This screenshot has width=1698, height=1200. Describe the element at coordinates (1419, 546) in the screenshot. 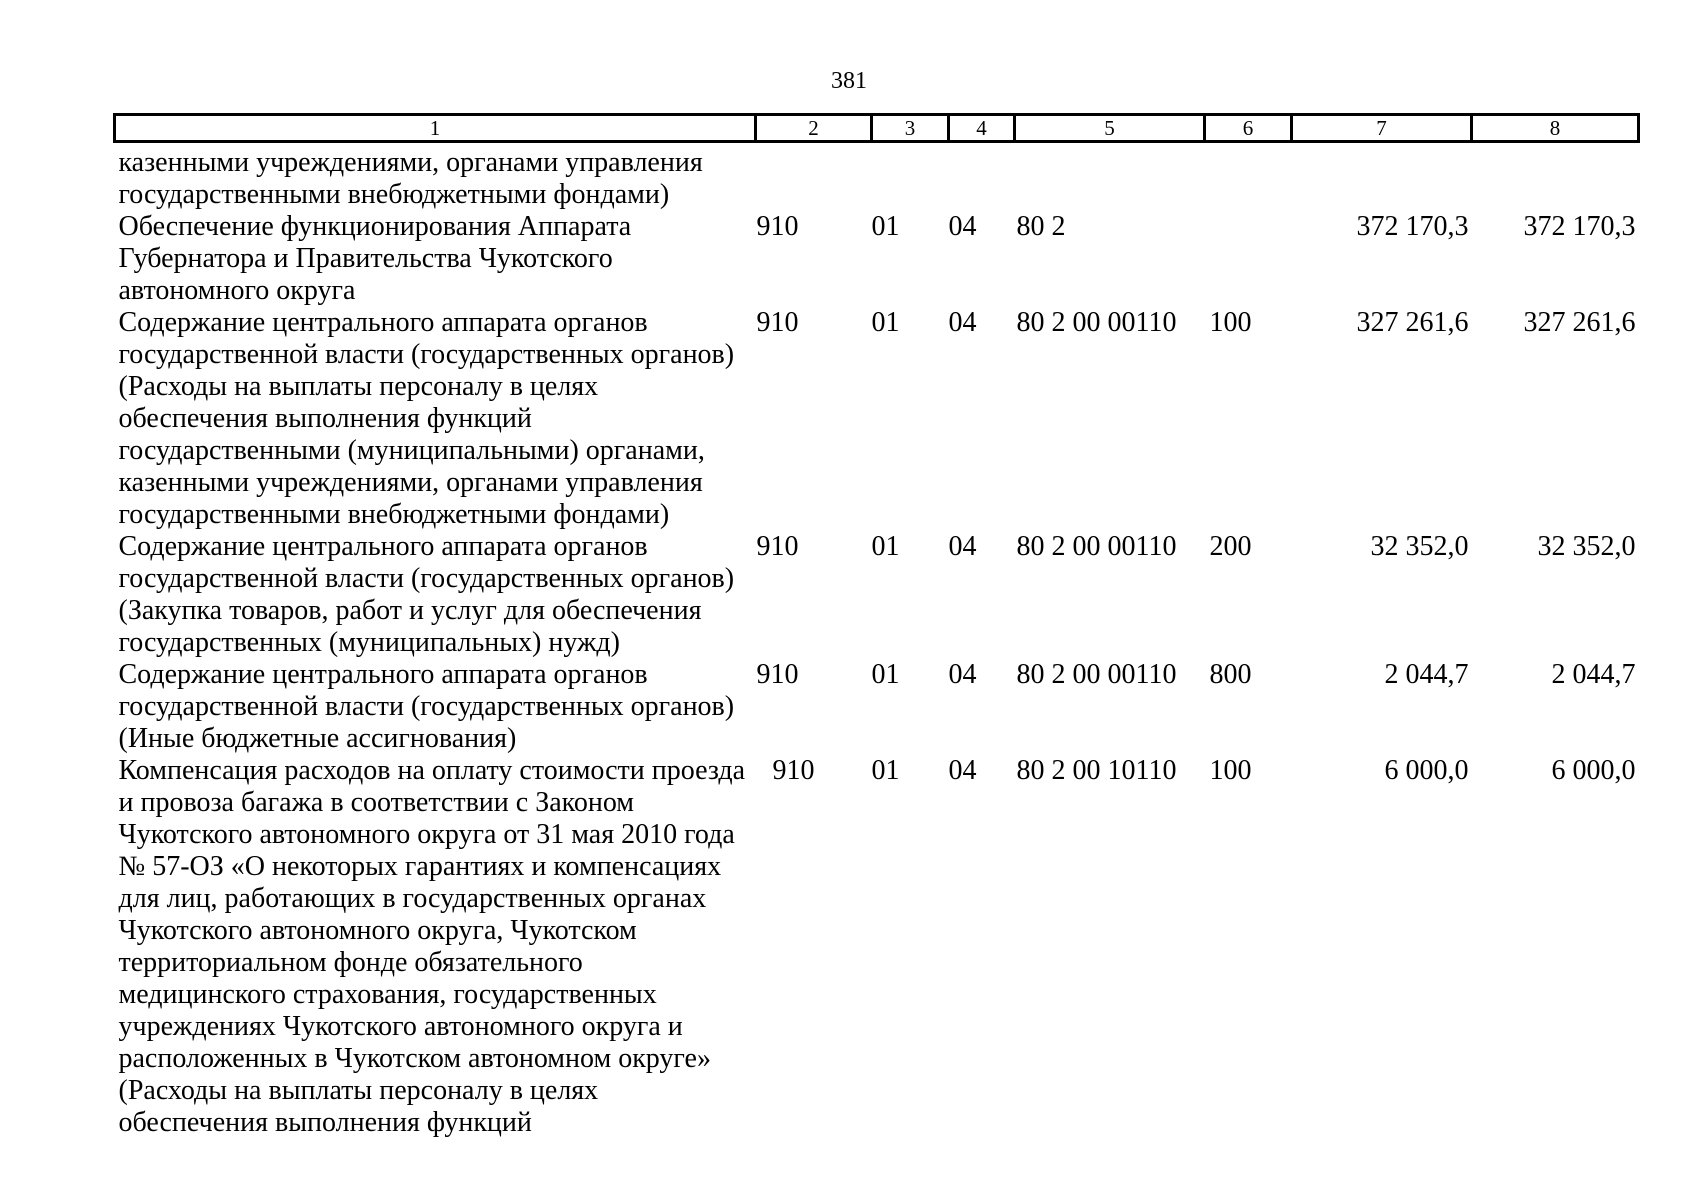

I see `amount-cell-1: 32 352,0` at that location.